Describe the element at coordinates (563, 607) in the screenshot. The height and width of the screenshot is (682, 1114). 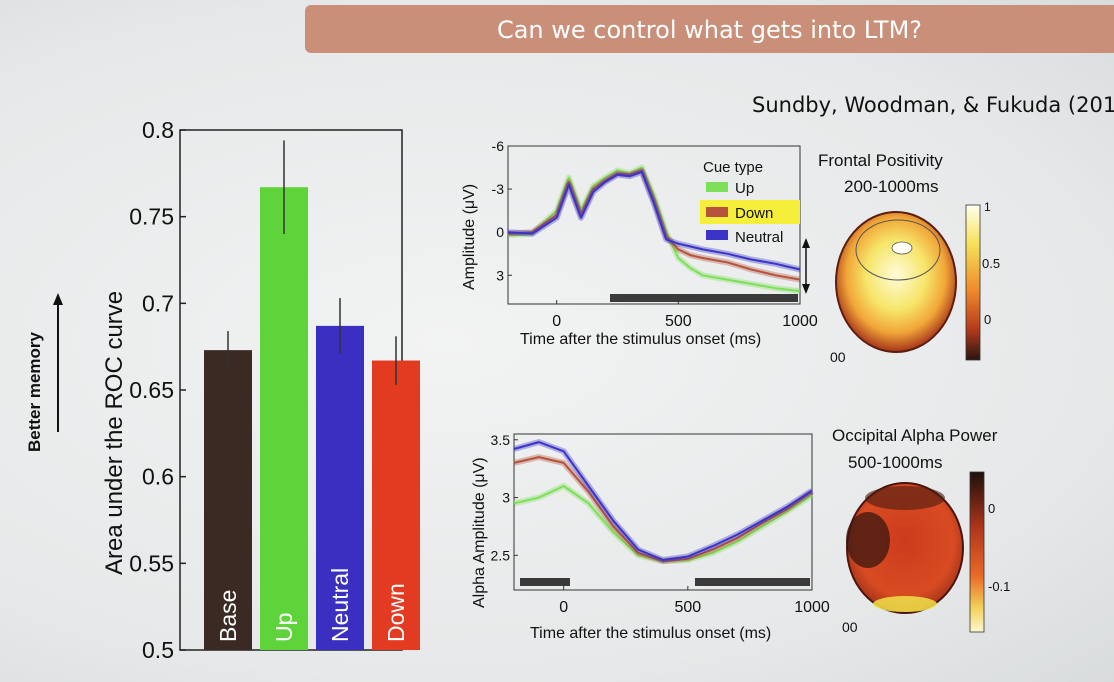
I see `alpha-x-tick-label: 0` at that location.